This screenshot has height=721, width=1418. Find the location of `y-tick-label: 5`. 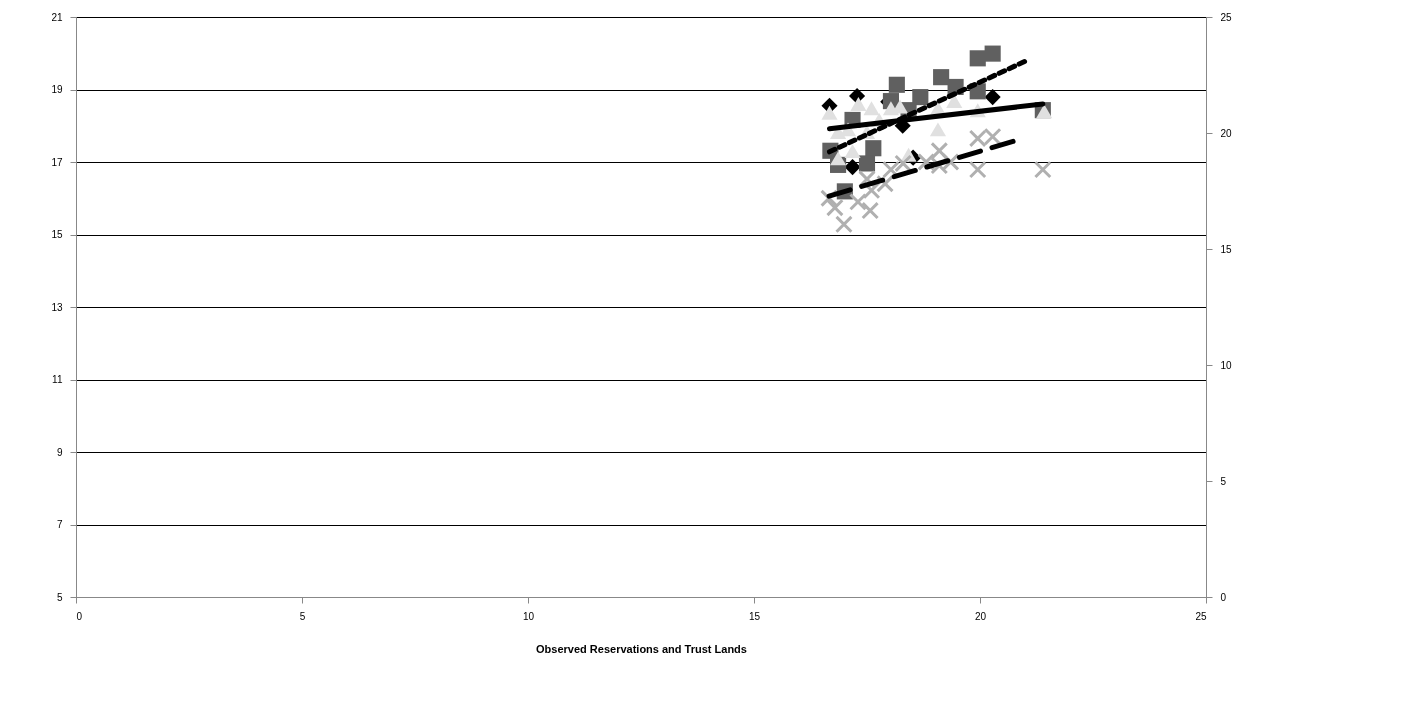

y-tick-label: 5 is located at coordinates (59, 597).